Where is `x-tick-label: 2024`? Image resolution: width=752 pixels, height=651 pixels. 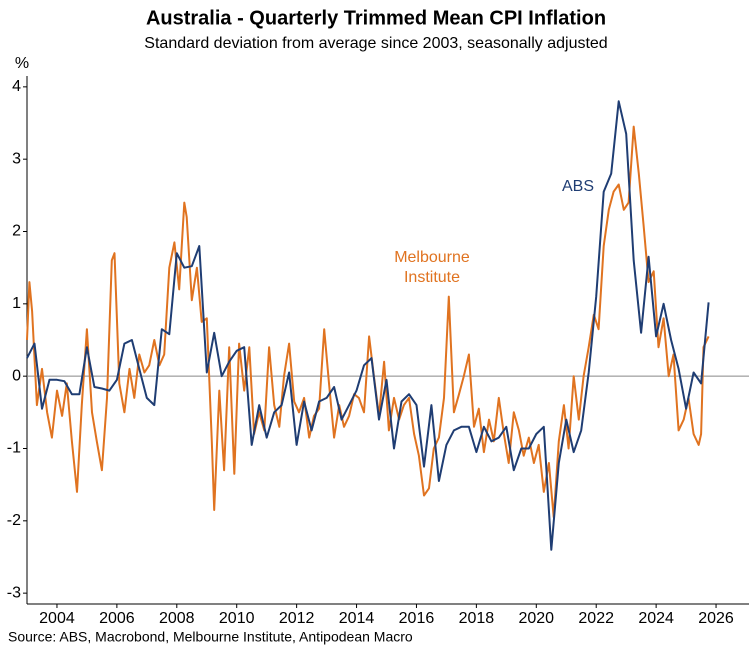
x-tick-label: 2024 is located at coordinates (656, 618).